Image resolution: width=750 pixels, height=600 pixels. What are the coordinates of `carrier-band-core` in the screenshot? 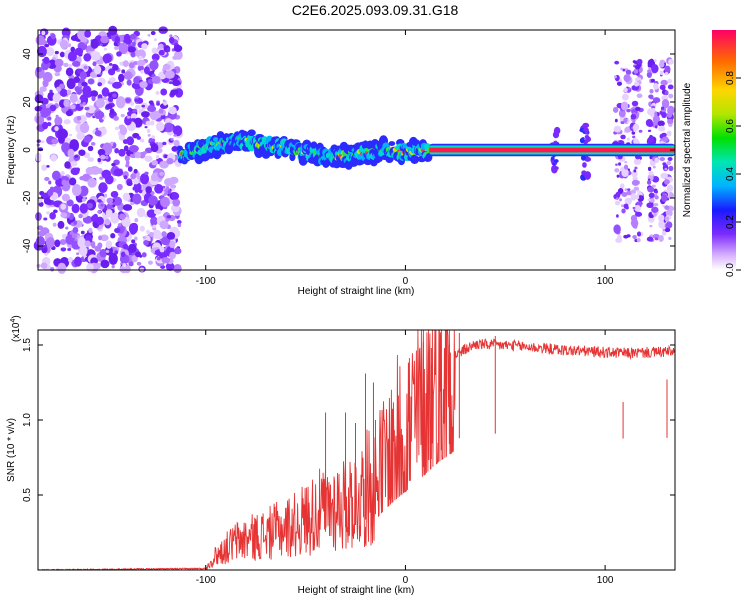 It's located at (552, 150).